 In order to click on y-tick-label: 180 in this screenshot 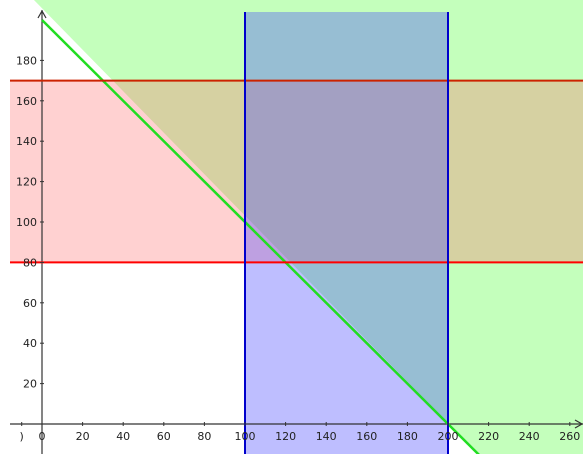, I will do `click(26, 60)`.